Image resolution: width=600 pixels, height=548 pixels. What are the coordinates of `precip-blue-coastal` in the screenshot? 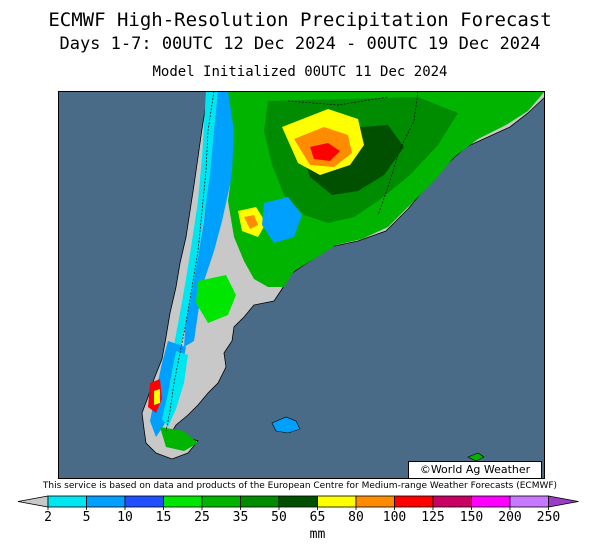 It's located at (282, 220).